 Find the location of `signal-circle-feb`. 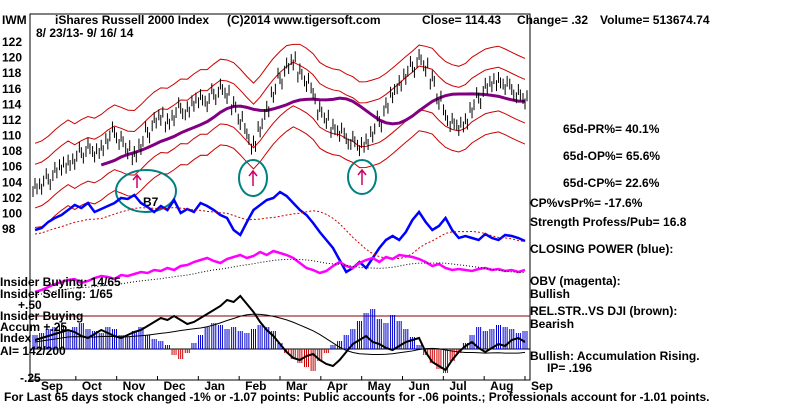

signal-circle-feb is located at coordinates (253, 178).